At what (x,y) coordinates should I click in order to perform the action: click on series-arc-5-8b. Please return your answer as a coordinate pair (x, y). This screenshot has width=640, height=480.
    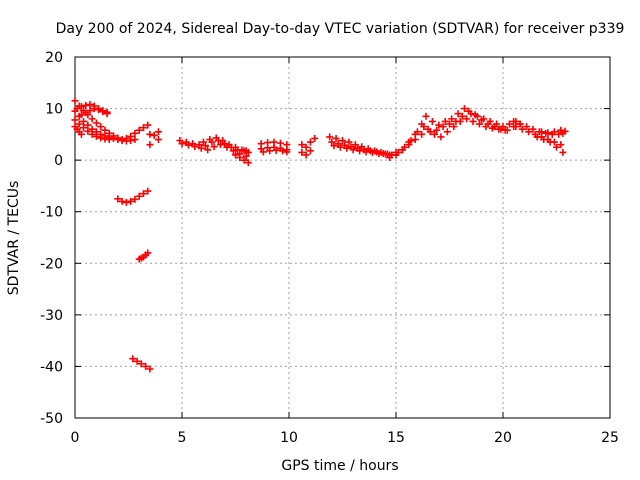
    Looking at the image, I should click on (214, 150).